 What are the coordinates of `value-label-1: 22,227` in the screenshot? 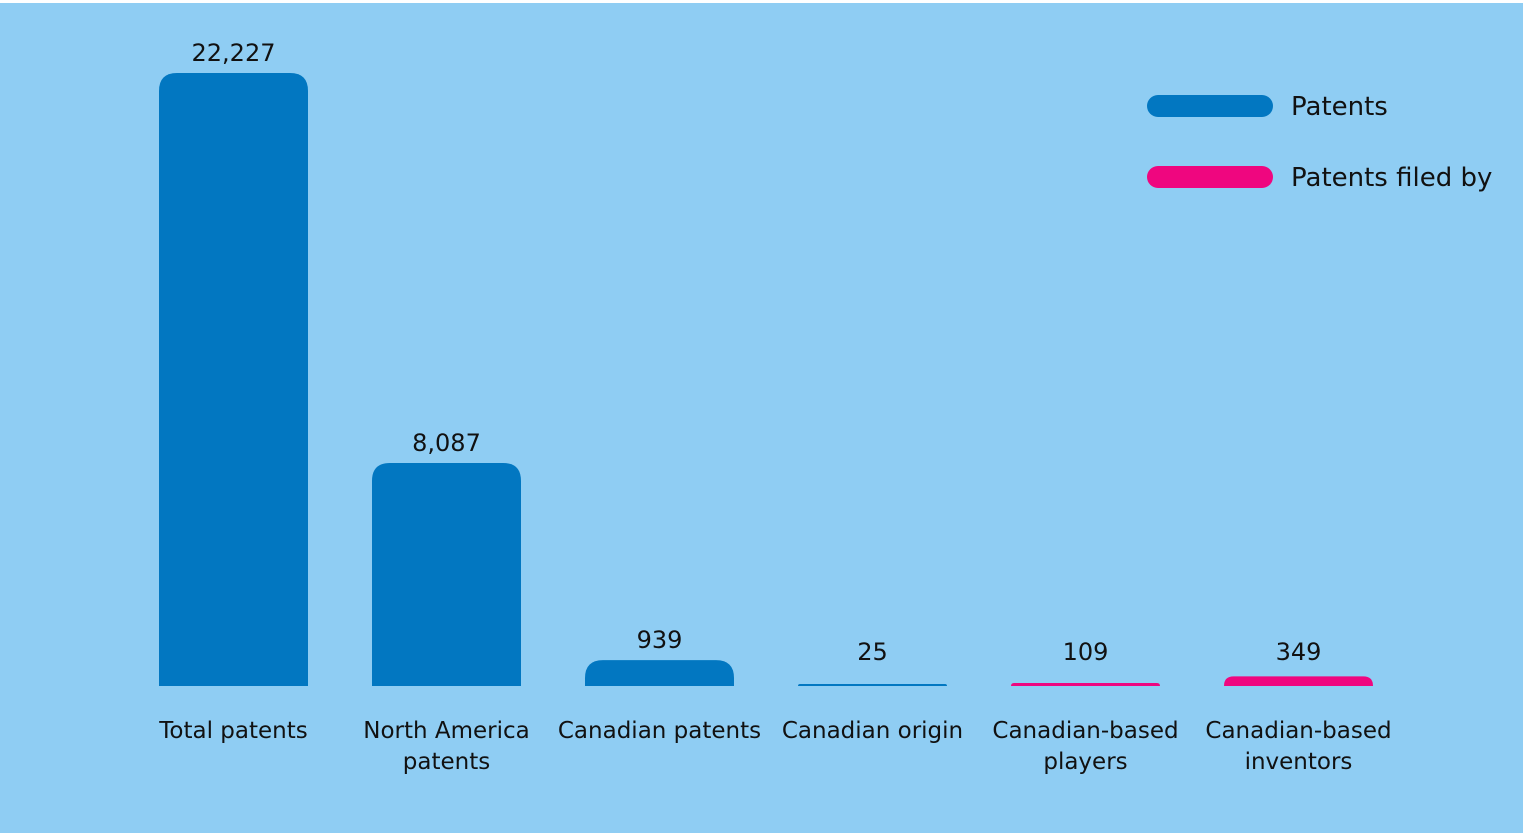 It's located at (234, 53).